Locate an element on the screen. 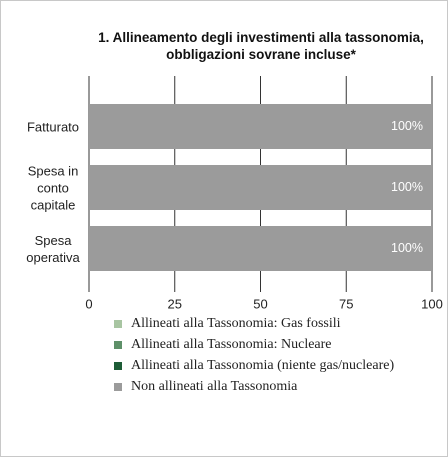 Image resolution: width=448 pixels, height=457 pixels. legend-label: Allineati alla Tassonomia: Nucleare is located at coordinates (231, 344).